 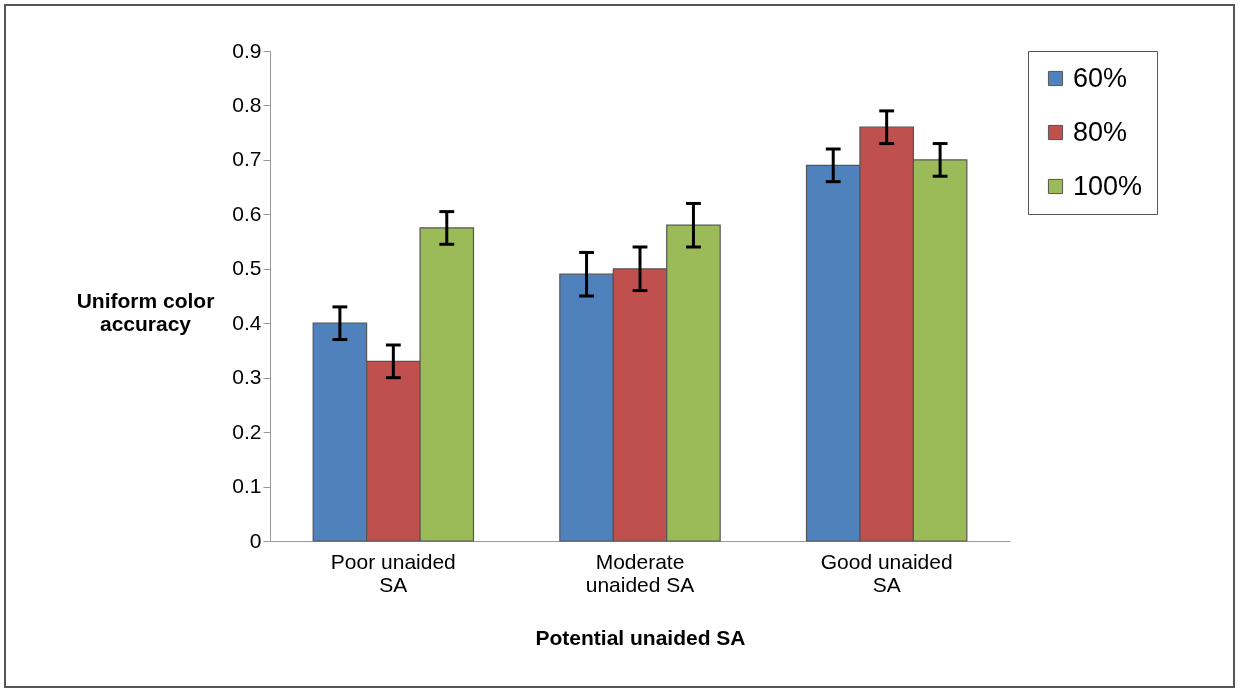 I want to click on y-tick-label: 0, so click(x=255, y=540).